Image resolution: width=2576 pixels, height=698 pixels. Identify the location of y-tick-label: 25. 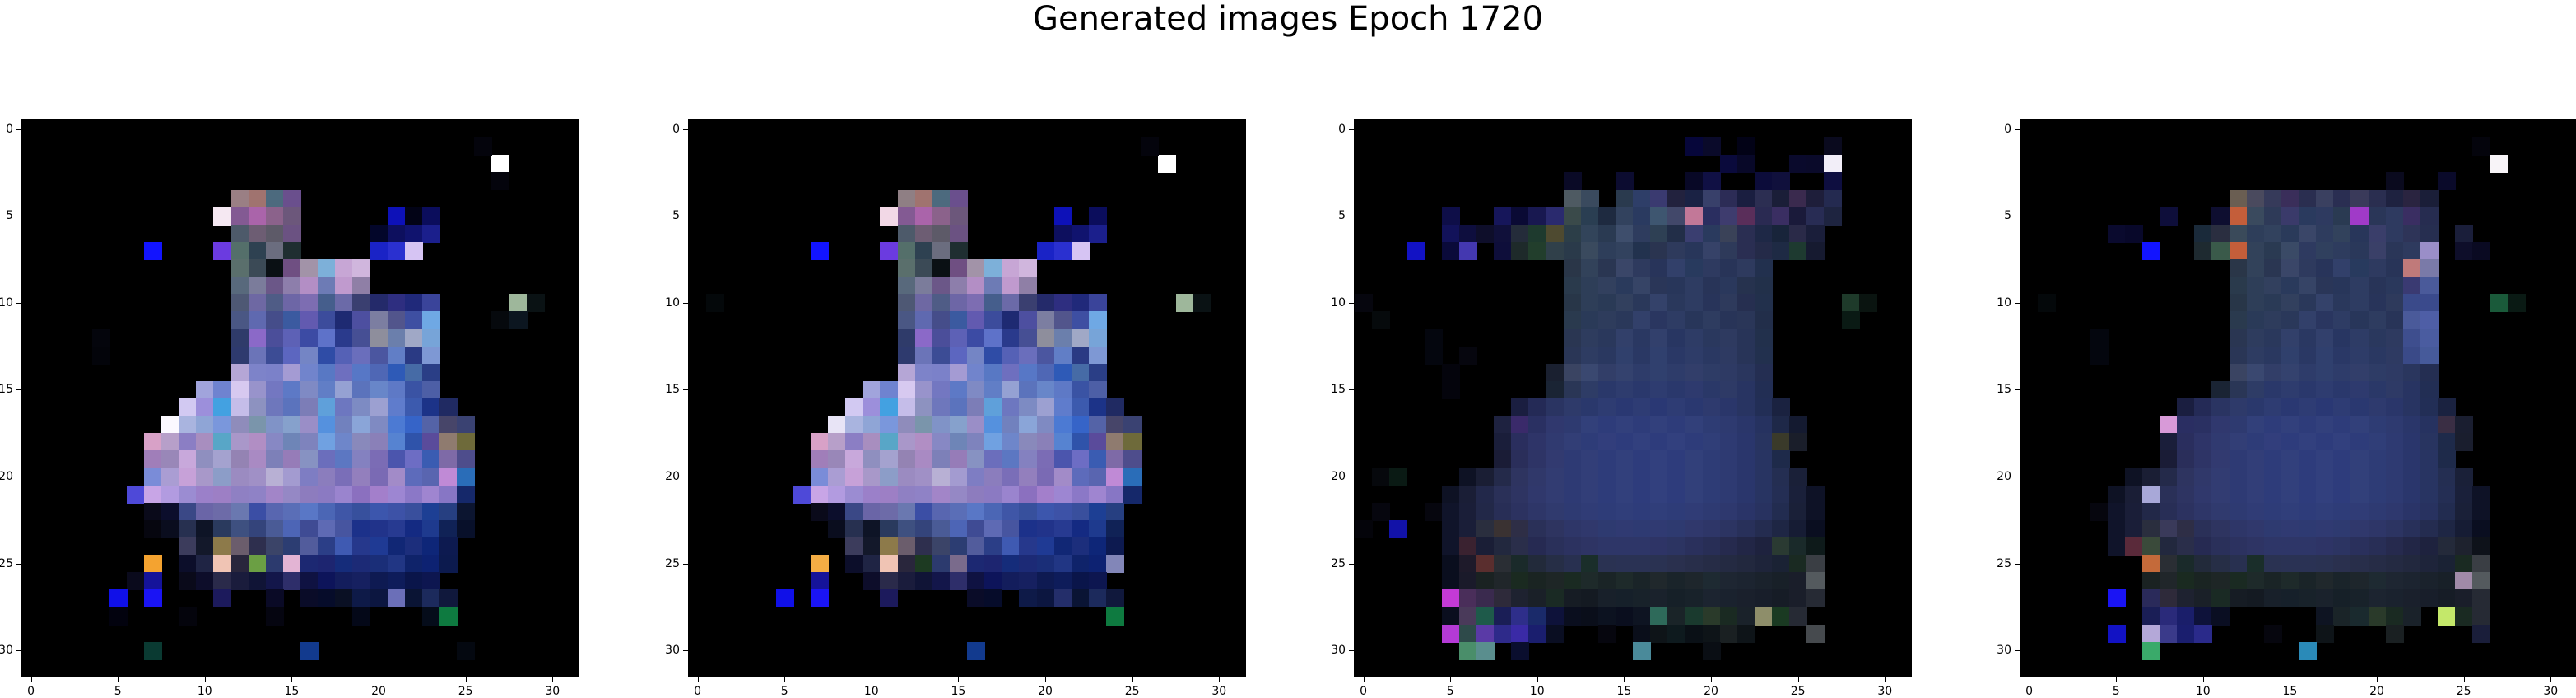
(2004, 563).